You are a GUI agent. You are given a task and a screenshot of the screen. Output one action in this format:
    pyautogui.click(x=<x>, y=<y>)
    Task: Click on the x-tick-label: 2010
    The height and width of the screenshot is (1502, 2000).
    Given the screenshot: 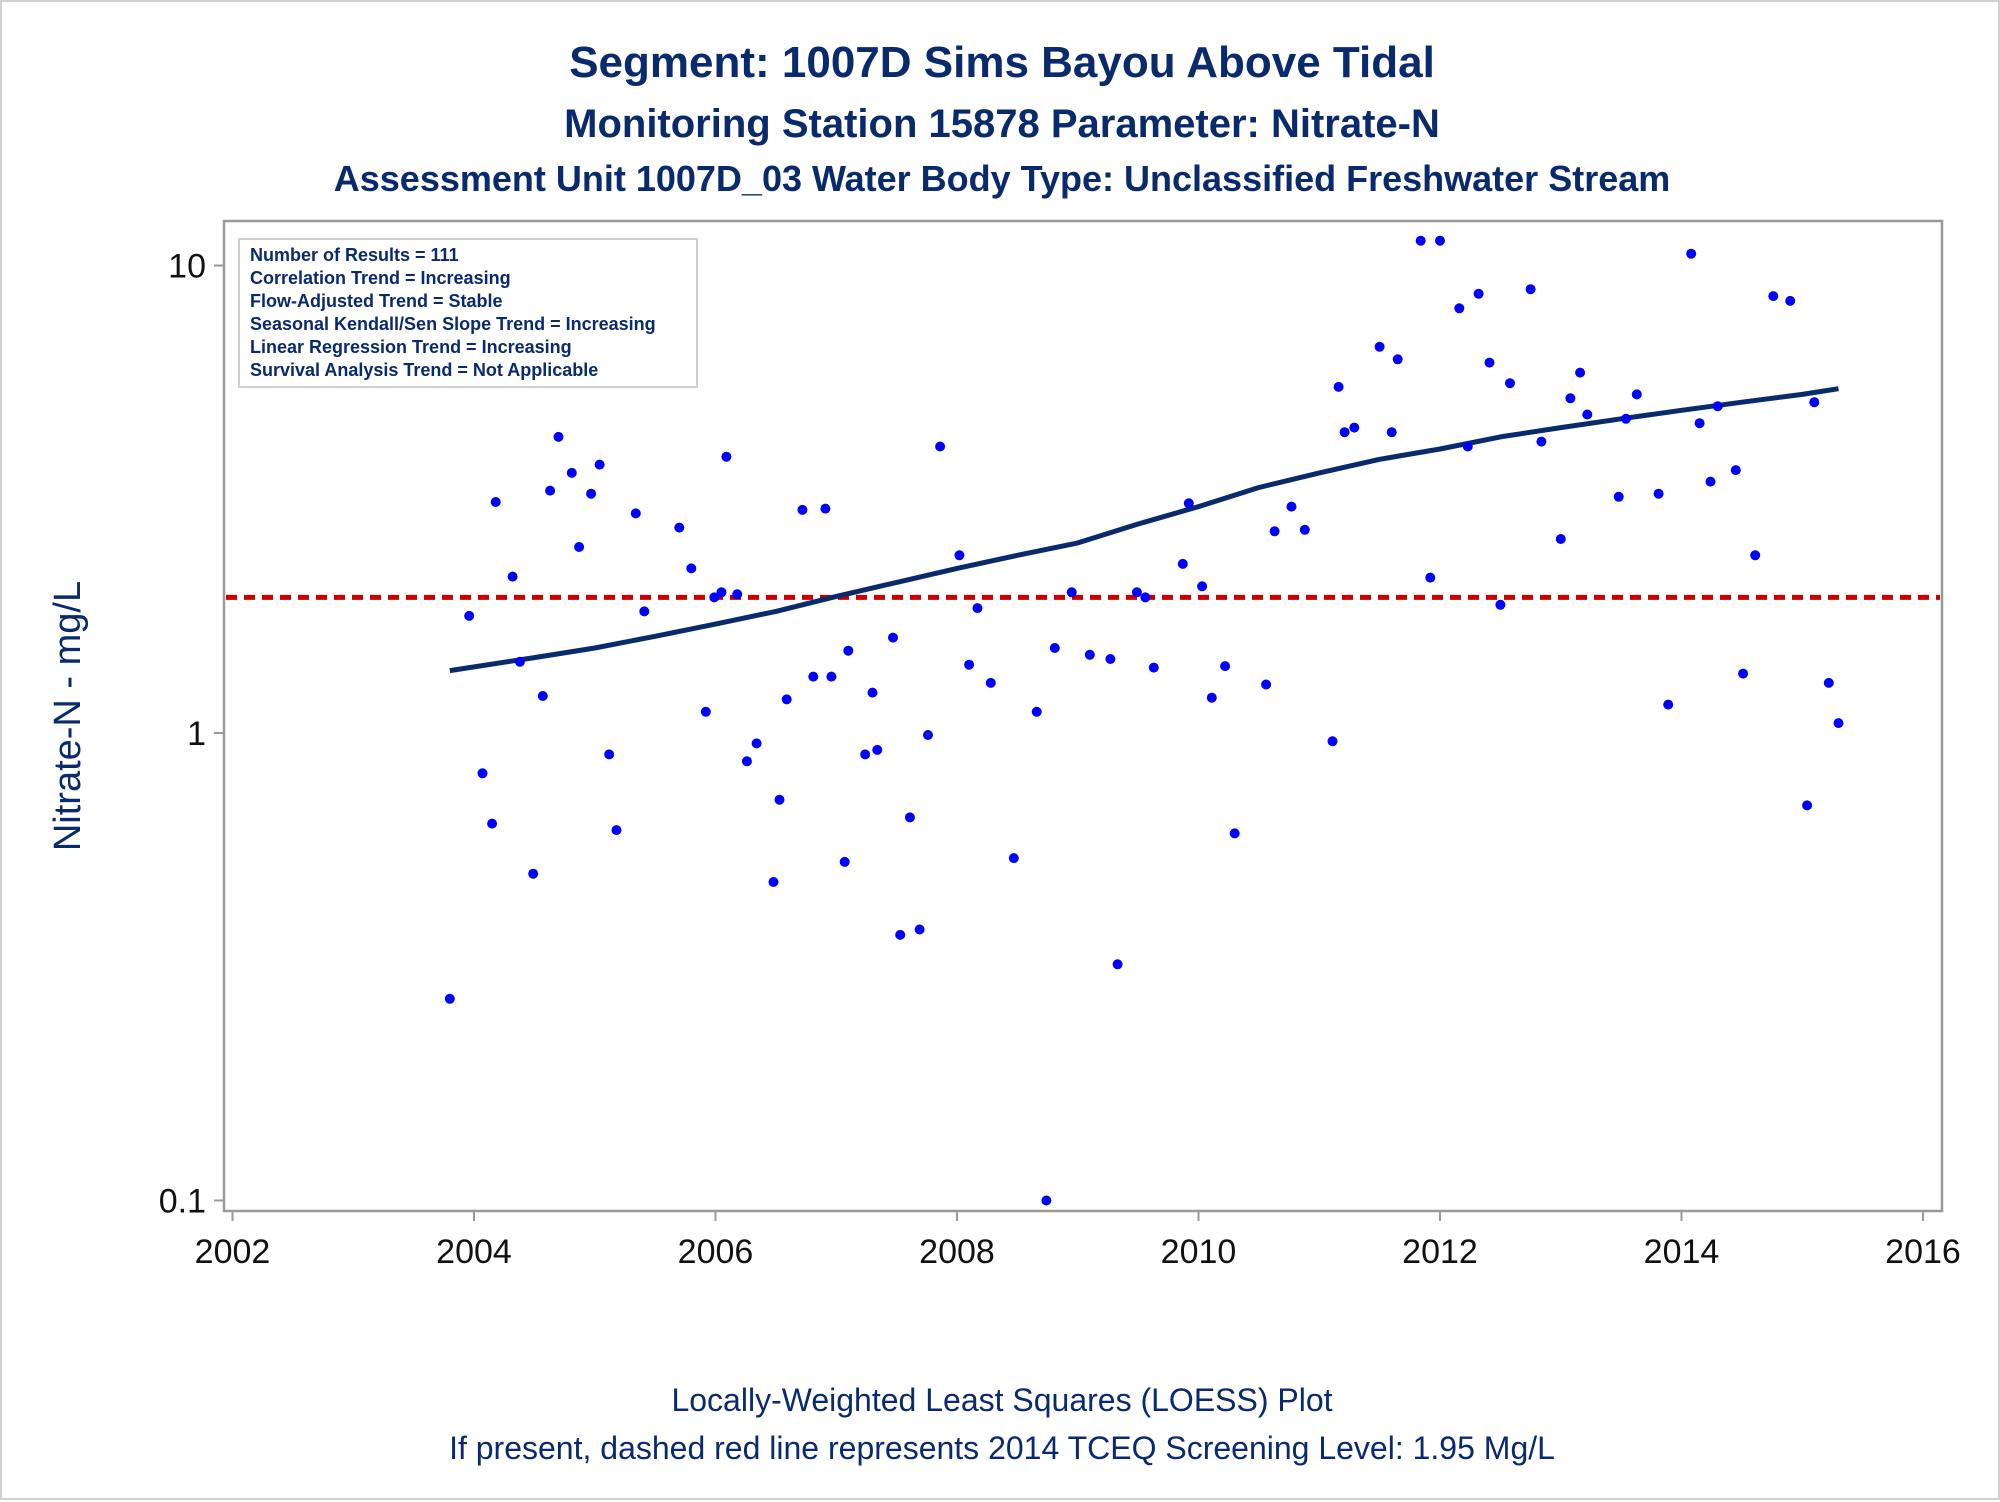 What is the action you would take?
    pyautogui.click(x=1199, y=1252)
    